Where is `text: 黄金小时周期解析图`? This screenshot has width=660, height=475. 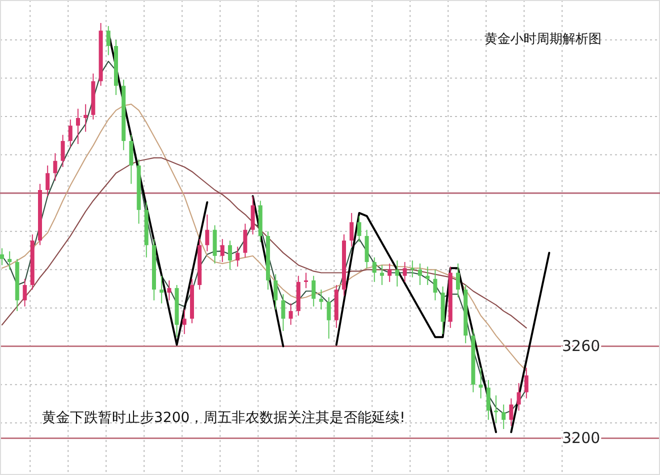
text: 黄金小时周期解析图 is located at coordinates (543, 39).